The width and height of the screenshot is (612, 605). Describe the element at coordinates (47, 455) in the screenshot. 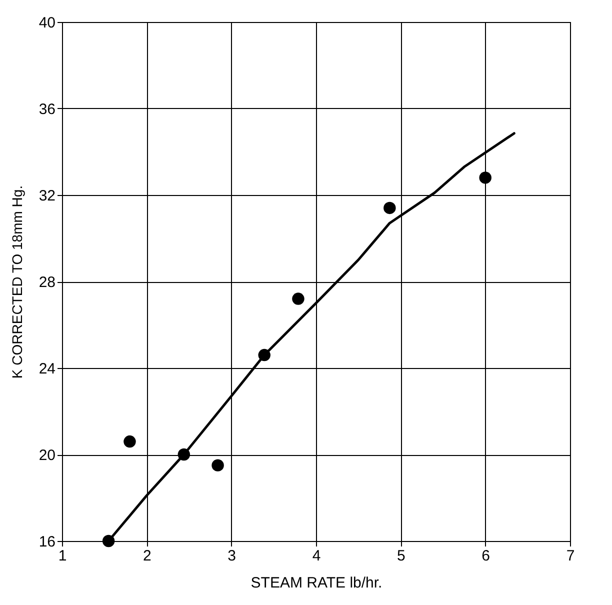

I see `y-tick-label: 20` at that location.